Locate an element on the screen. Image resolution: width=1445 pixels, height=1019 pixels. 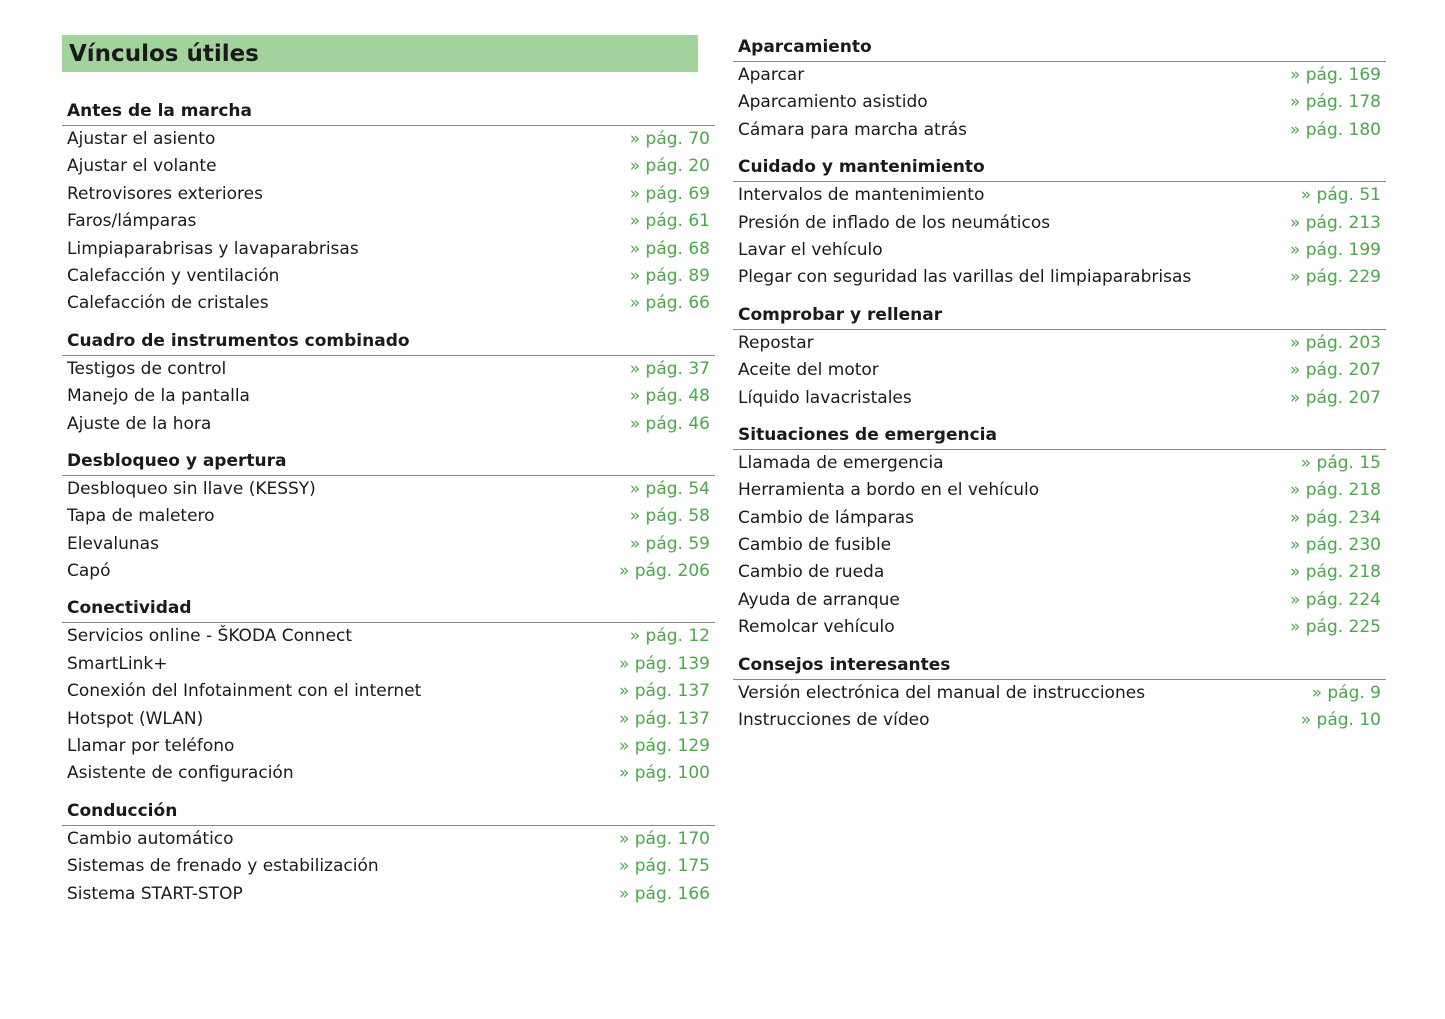
link-row: Repostar » pág. 203 is located at coordinates (1059, 343).